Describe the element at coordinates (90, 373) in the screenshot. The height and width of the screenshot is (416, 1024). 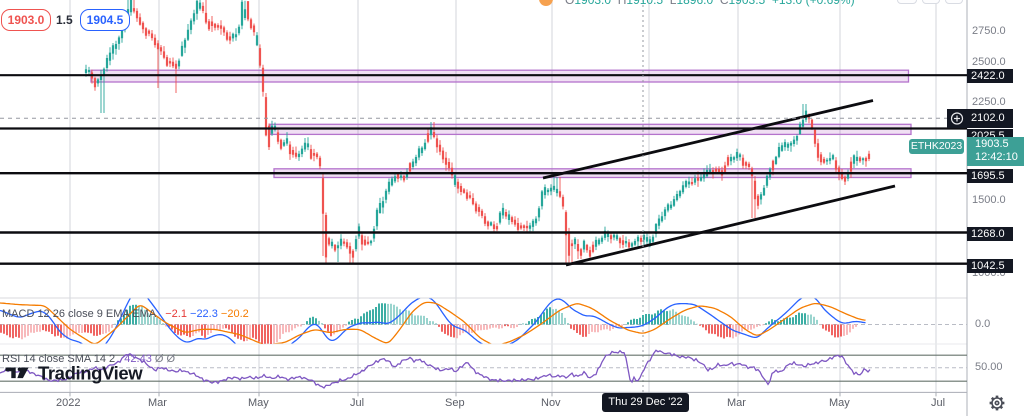
I see `svg-text: TradingView` at that location.